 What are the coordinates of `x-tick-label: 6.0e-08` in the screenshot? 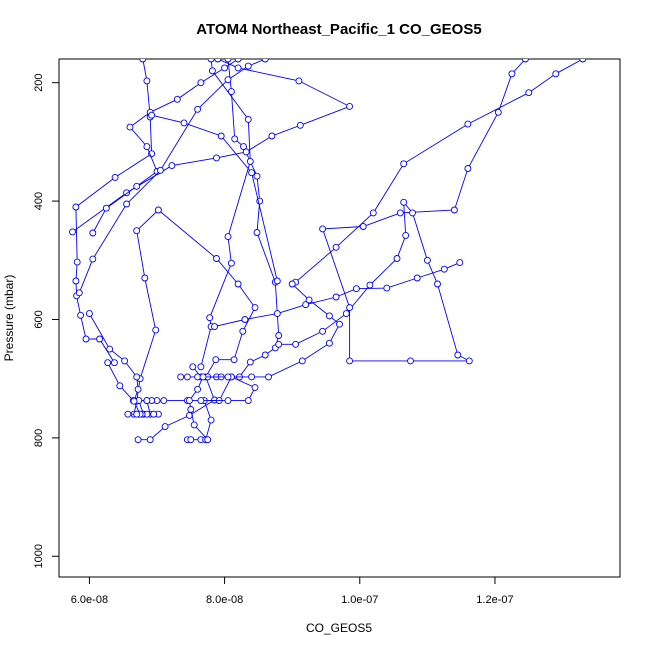 It's located at (89, 600).